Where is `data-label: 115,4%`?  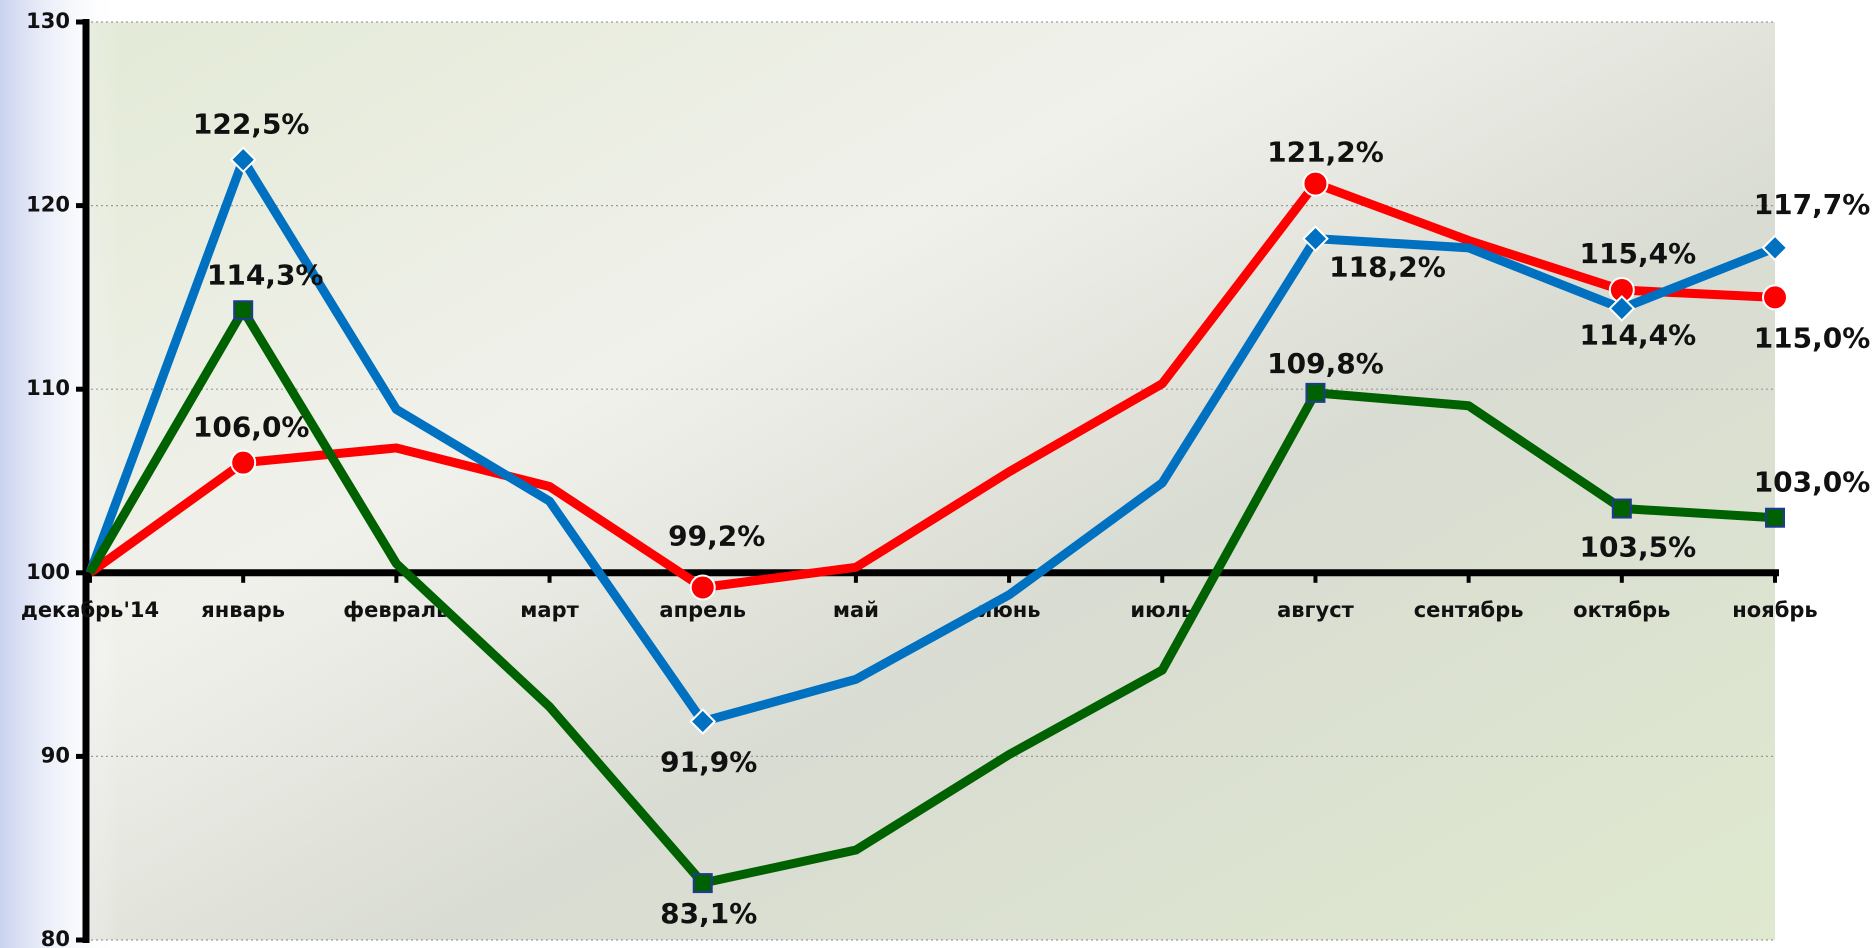
data-label: 115,4% is located at coordinates (1638, 253).